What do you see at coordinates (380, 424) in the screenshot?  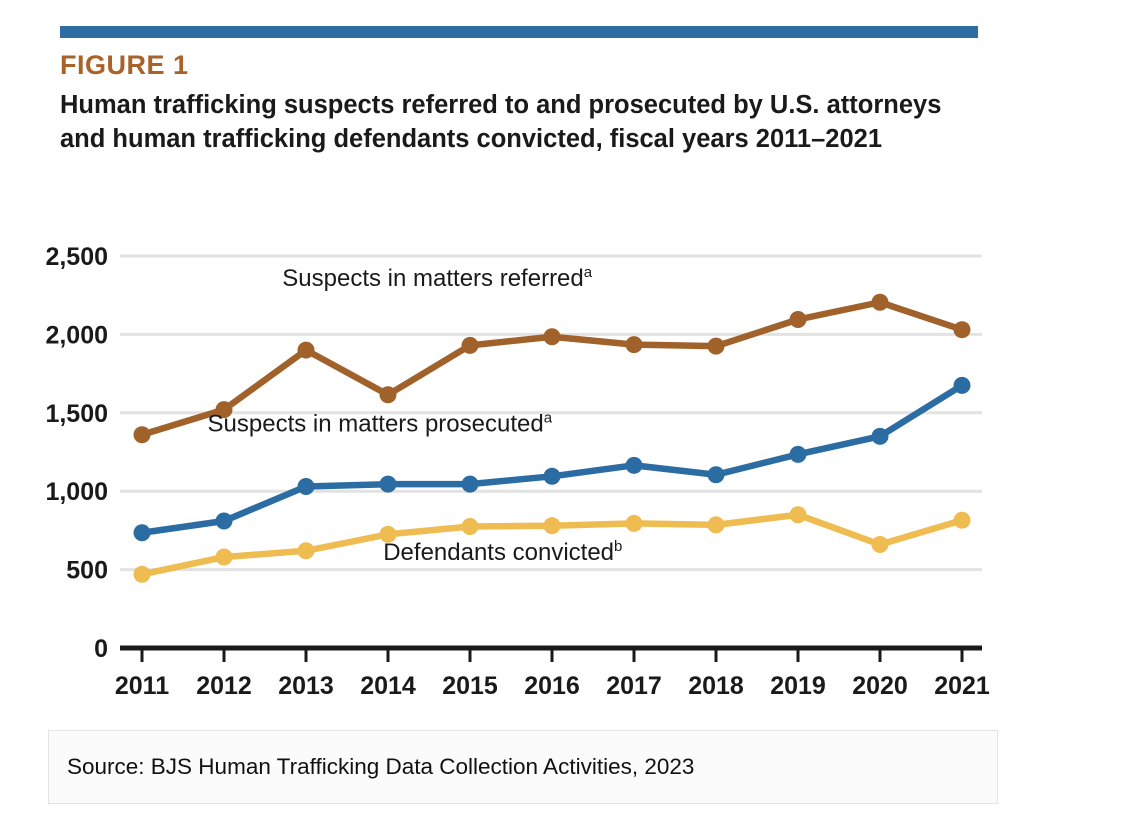 I see `series-annotation: Suspects in matters prosecuteda` at bounding box center [380, 424].